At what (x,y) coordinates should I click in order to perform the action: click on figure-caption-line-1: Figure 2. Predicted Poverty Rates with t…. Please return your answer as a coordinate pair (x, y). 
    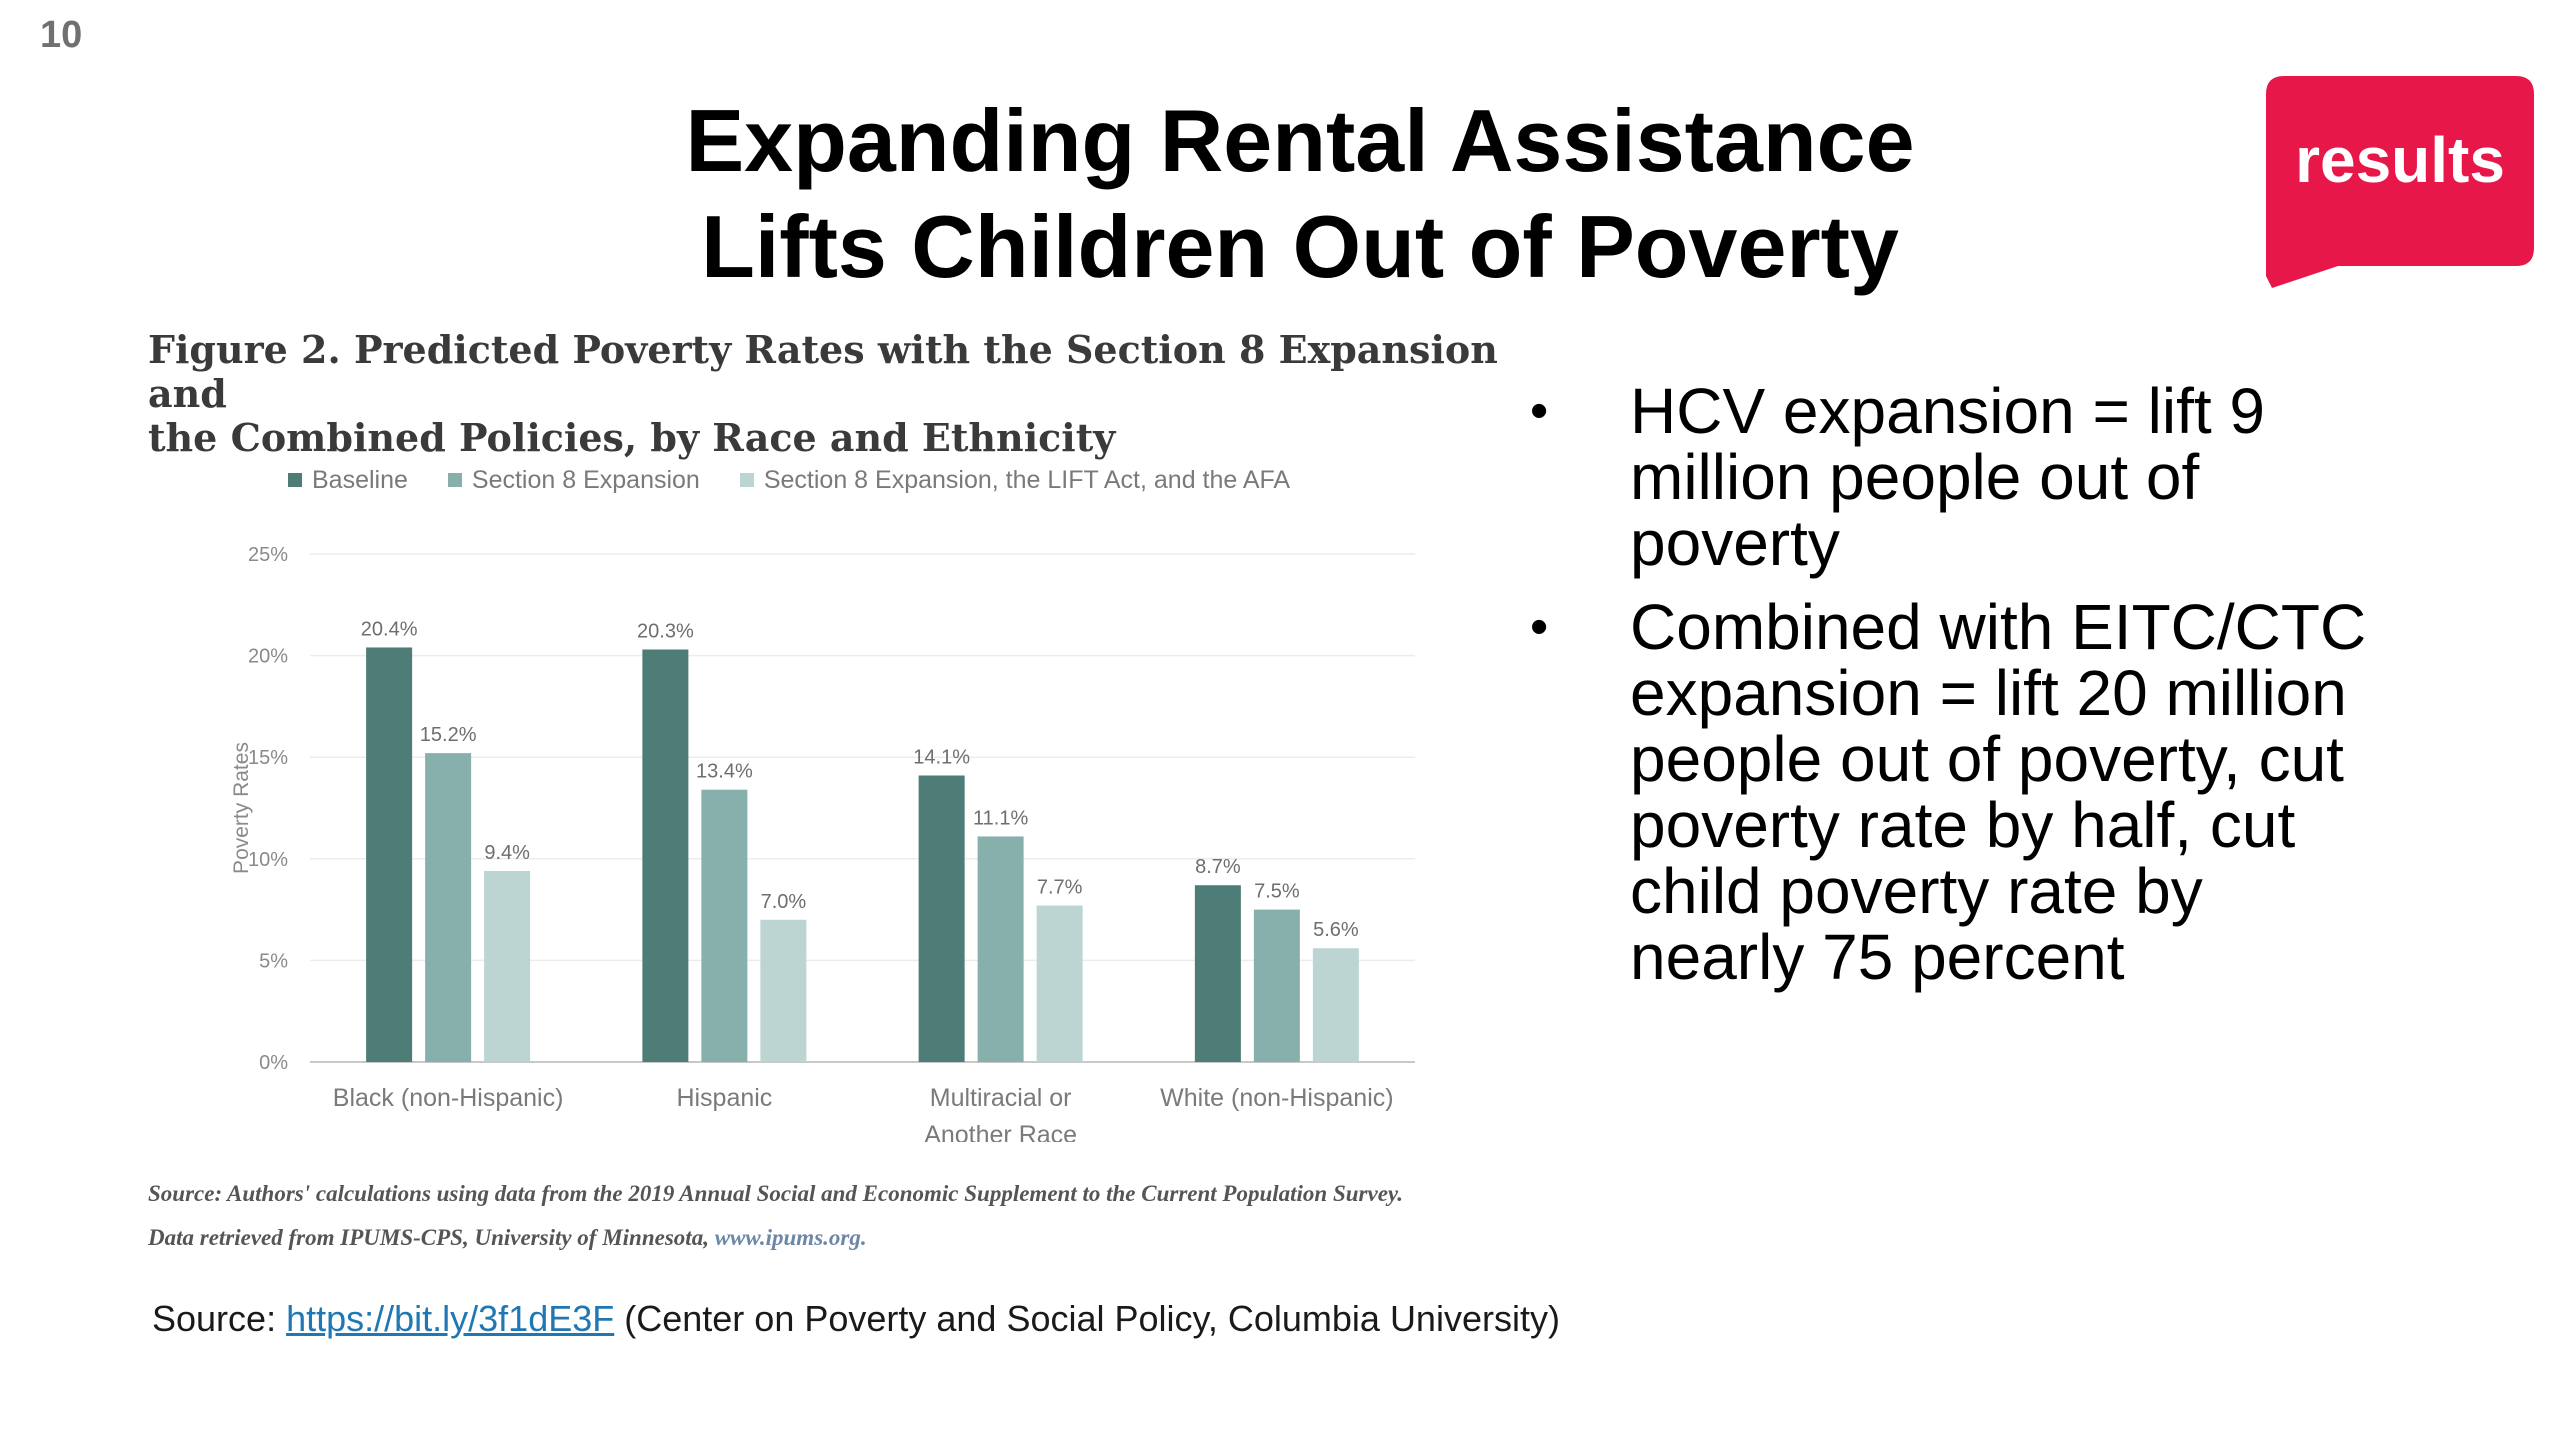
    Looking at the image, I should click on (823, 371).